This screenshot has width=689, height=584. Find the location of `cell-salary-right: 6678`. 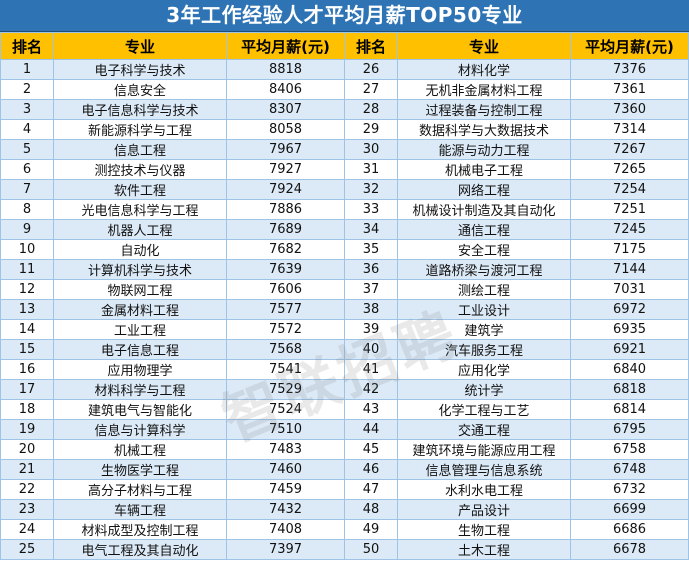

cell-salary-right: 6678 is located at coordinates (629, 549).